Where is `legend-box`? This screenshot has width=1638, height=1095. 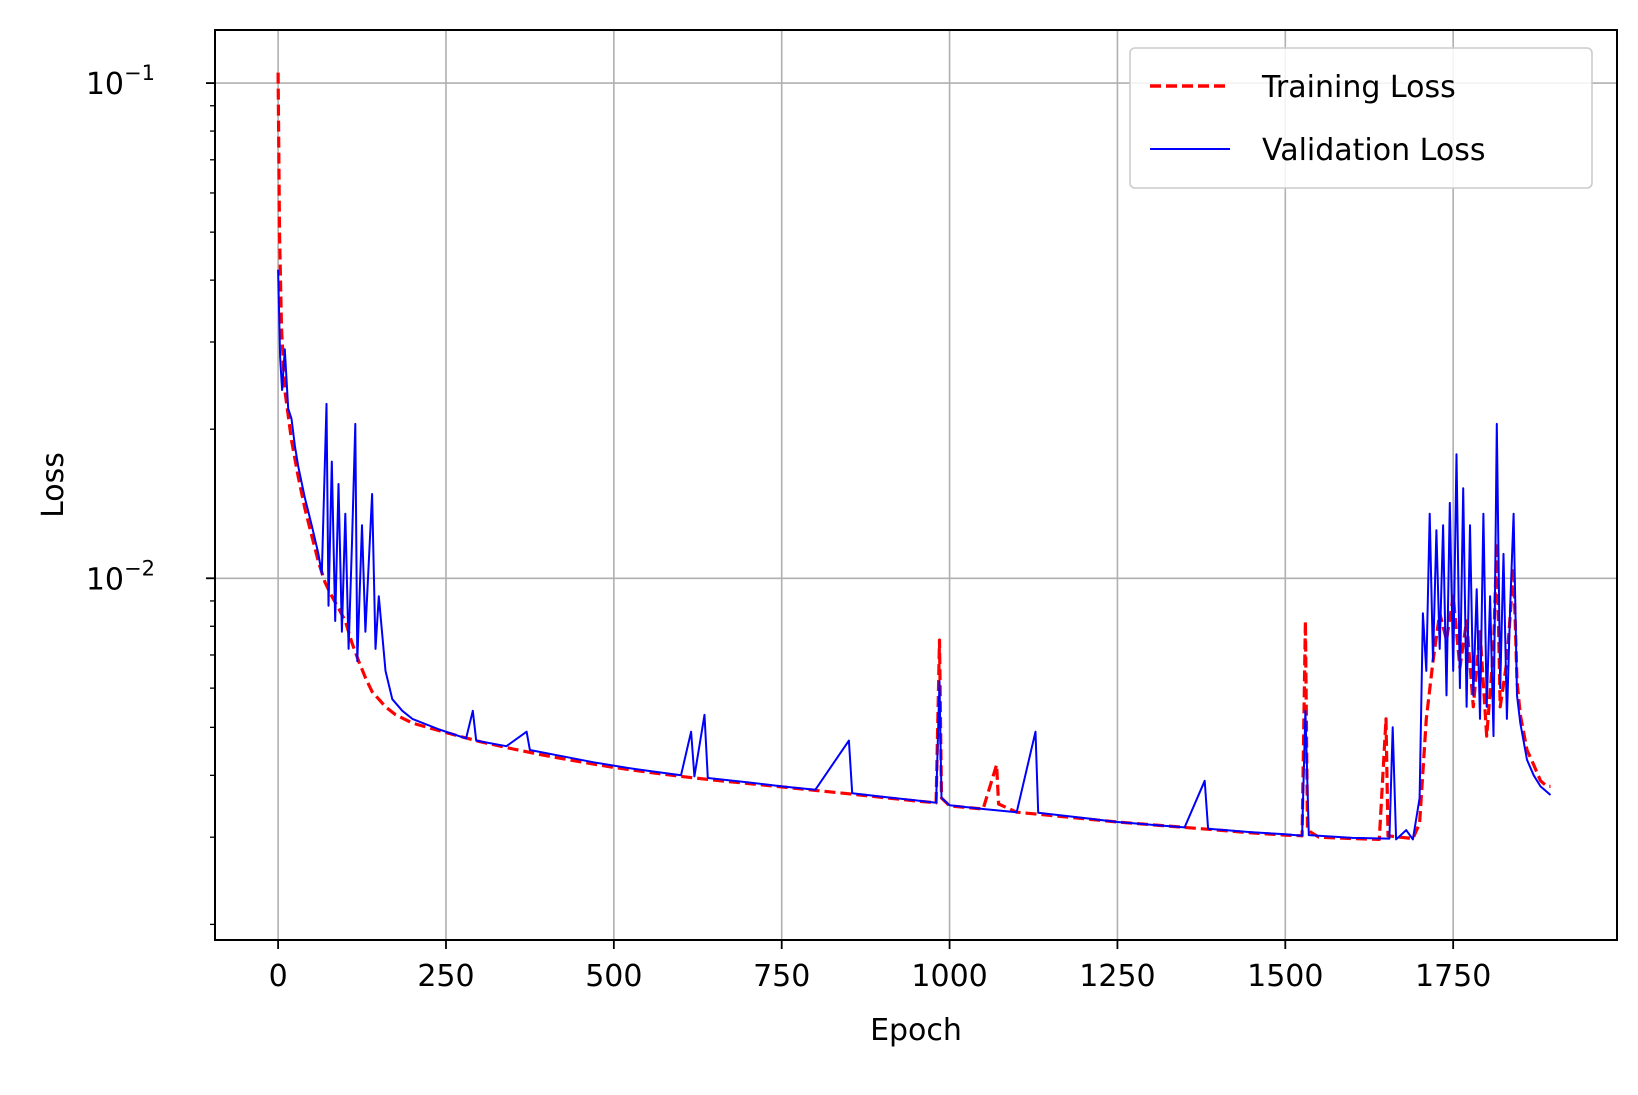 legend-box is located at coordinates (1361, 118).